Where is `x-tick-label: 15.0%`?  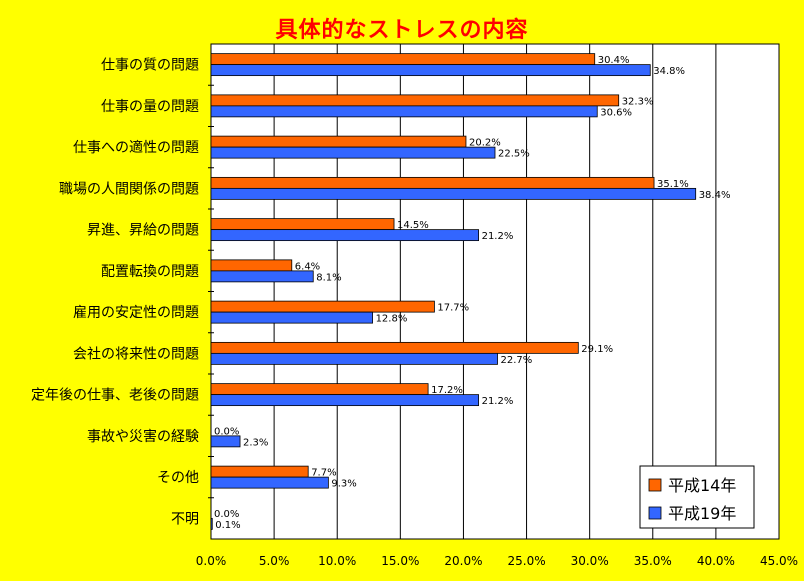 x-tick-label: 15.0% is located at coordinates (400, 561).